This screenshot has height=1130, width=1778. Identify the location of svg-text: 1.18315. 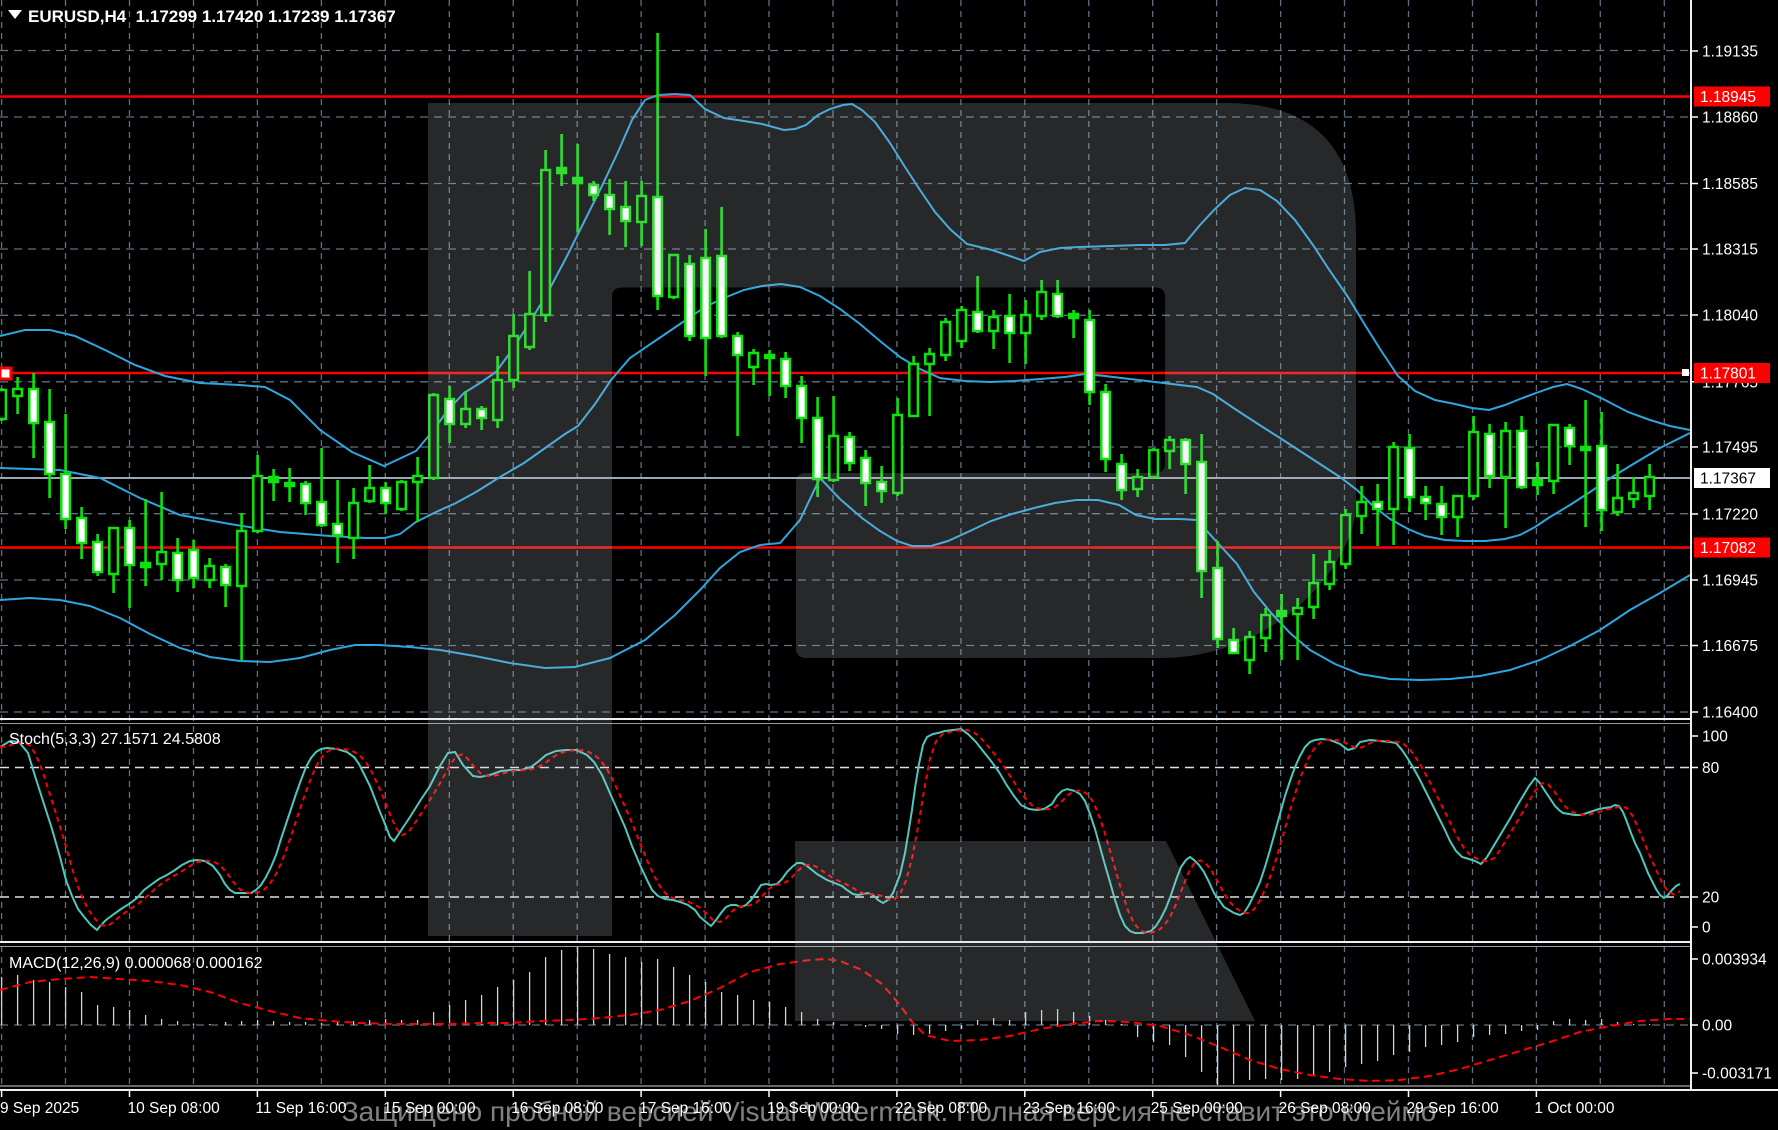
(1730, 250).